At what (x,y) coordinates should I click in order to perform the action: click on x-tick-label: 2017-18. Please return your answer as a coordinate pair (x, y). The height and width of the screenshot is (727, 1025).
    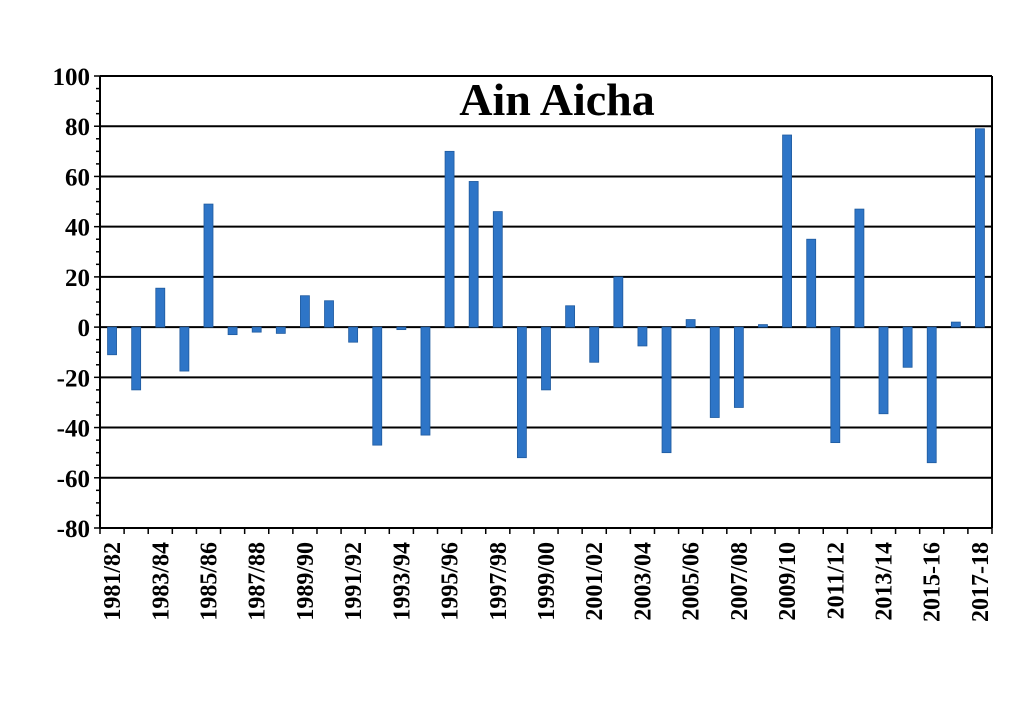
    Looking at the image, I should click on (981, 582).